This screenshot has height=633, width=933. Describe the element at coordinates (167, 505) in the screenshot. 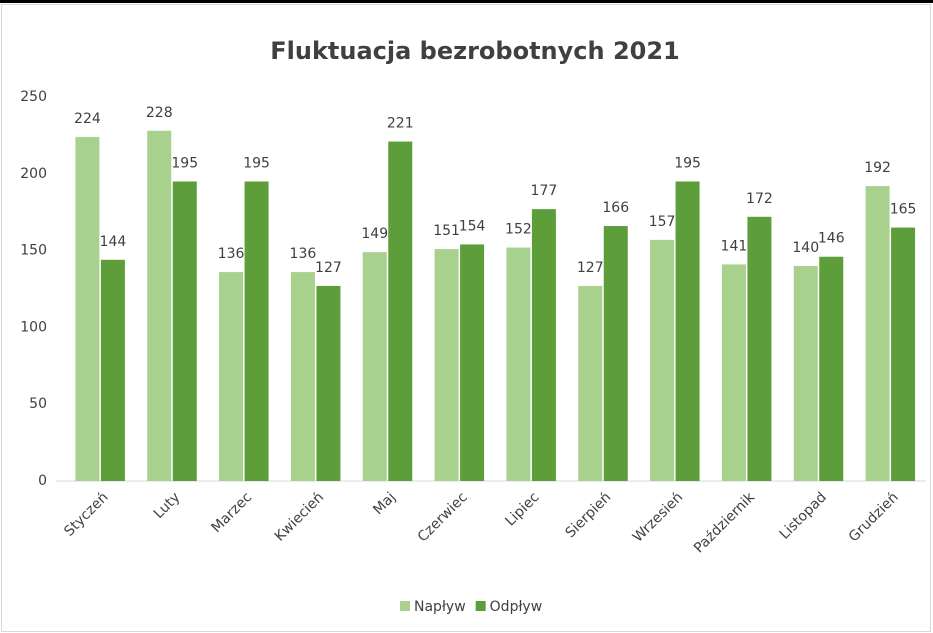

I see `x-tick-label: Luty` at that location.